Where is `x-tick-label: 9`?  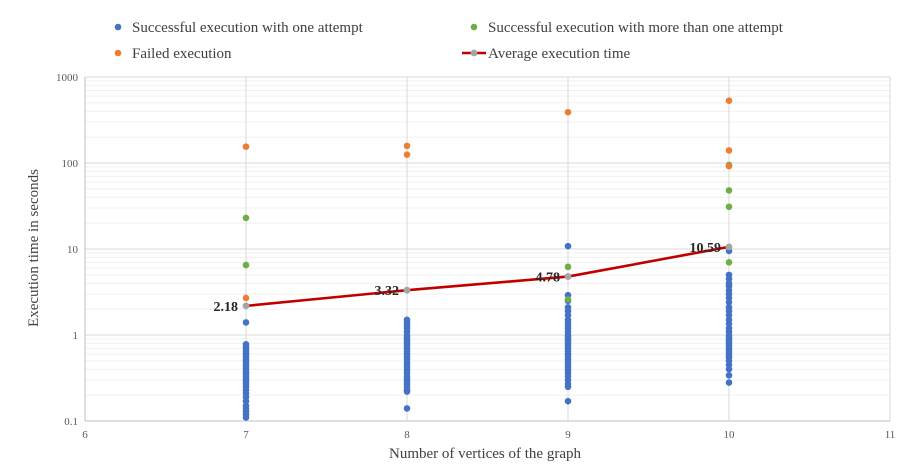
x-tick-label: 9 is located at coordinates (568, 435).